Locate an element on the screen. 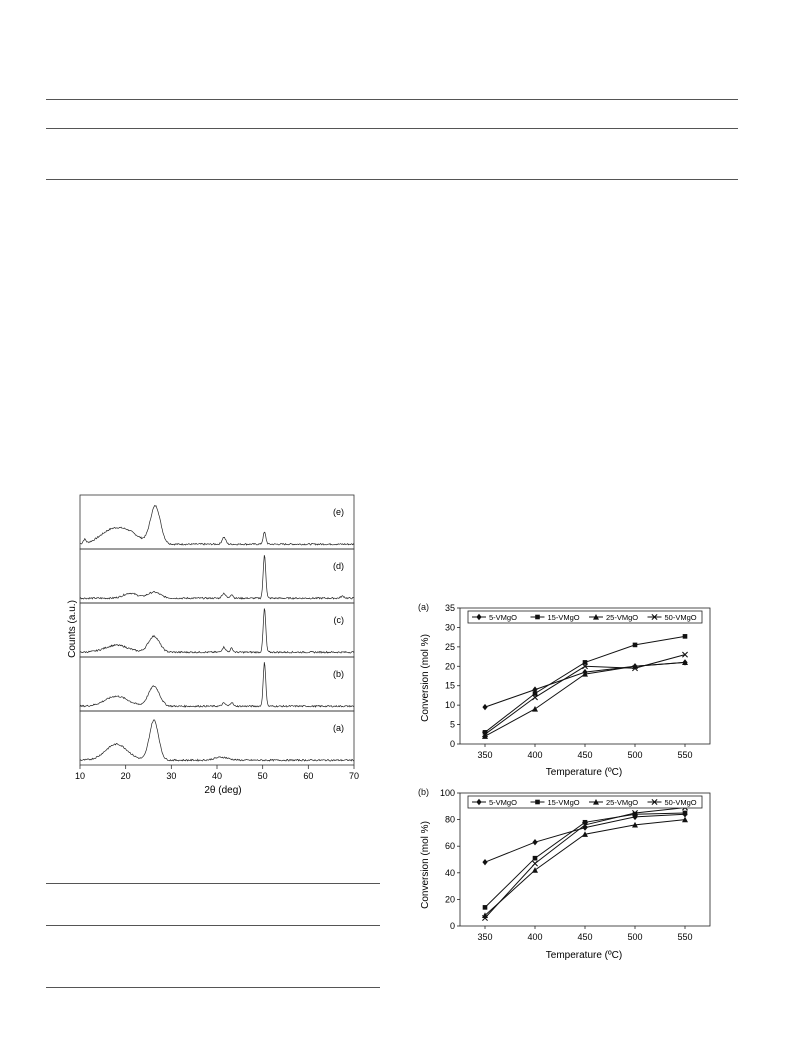  xrd-panel-label: (a) is located at coordinates (338, 728).